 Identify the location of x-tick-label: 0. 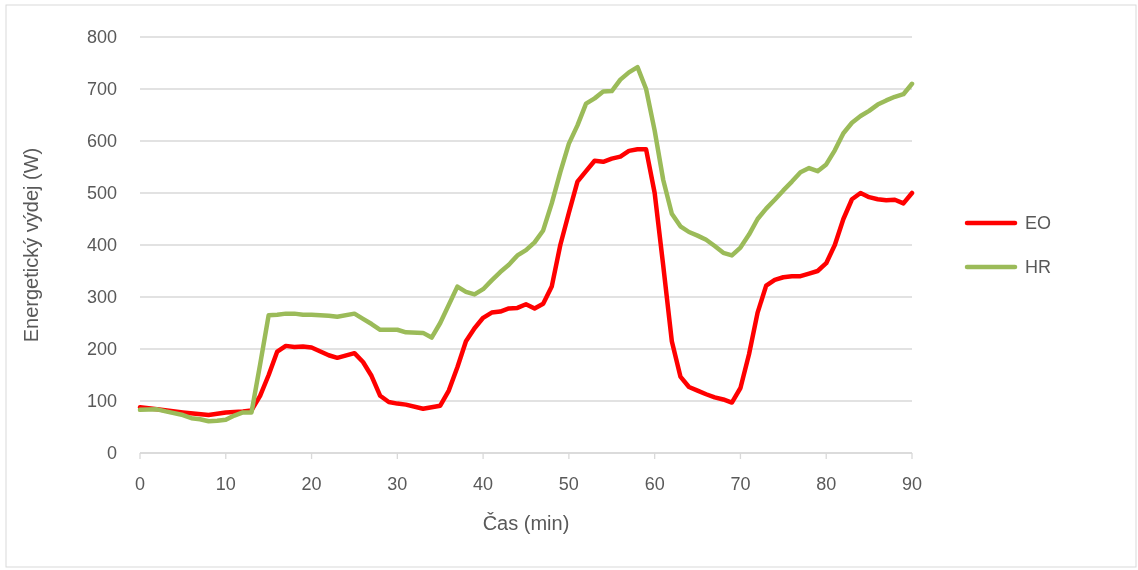
(140, 484).